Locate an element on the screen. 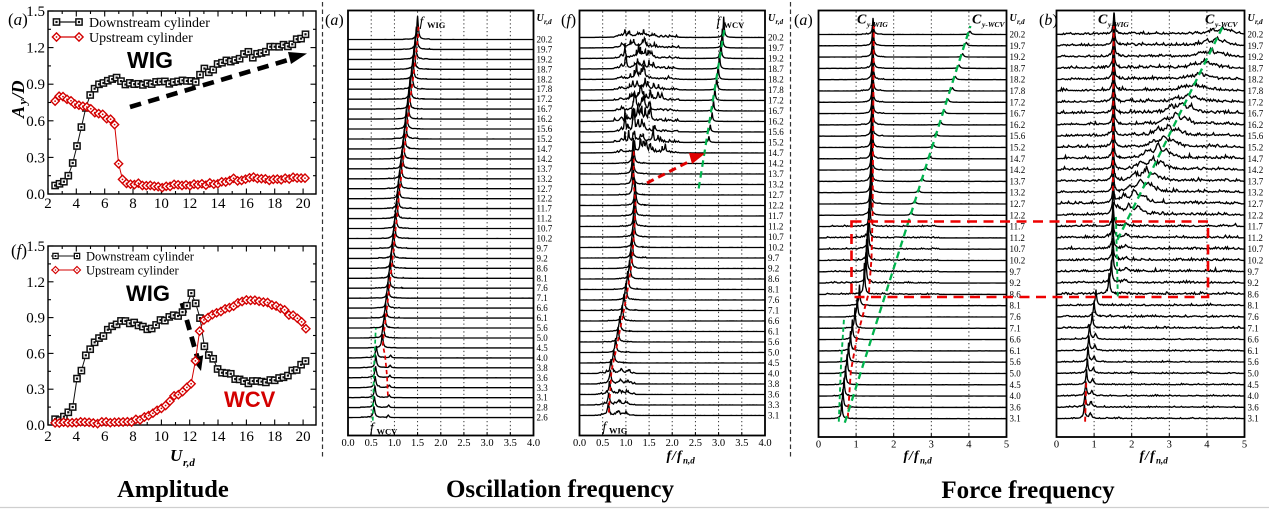 Image resolution: width=1269 pixels, height=514 pixels. svg-text: 18.7 is located at coordinates (545, 69).